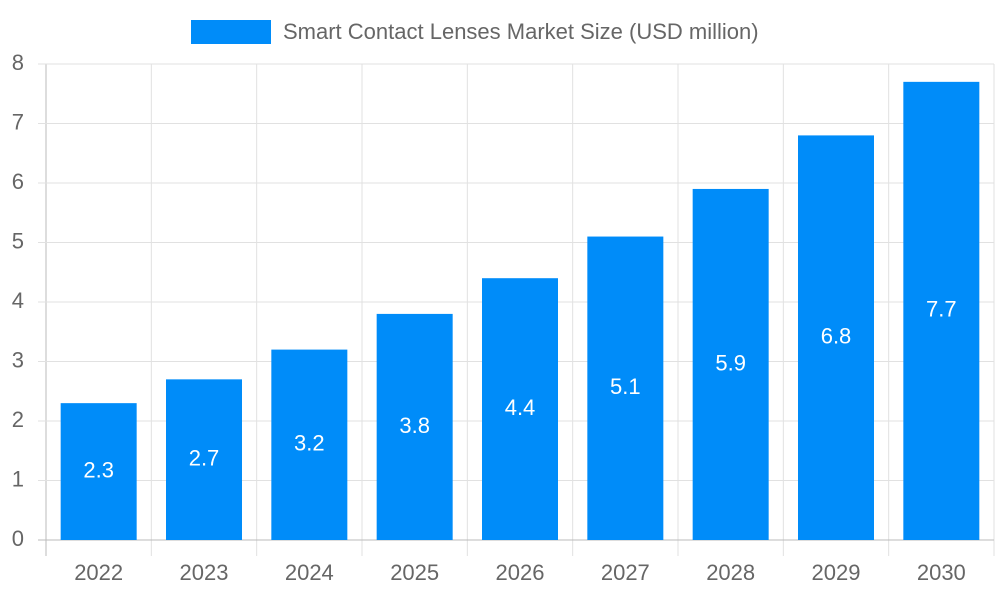 Image resolution: width=1000 pixels, height=600 pixels. What do you see at coordinates (18, 478) in the screenshot?
I see `y-tick-label: 1` at bounding box center [18, 478].